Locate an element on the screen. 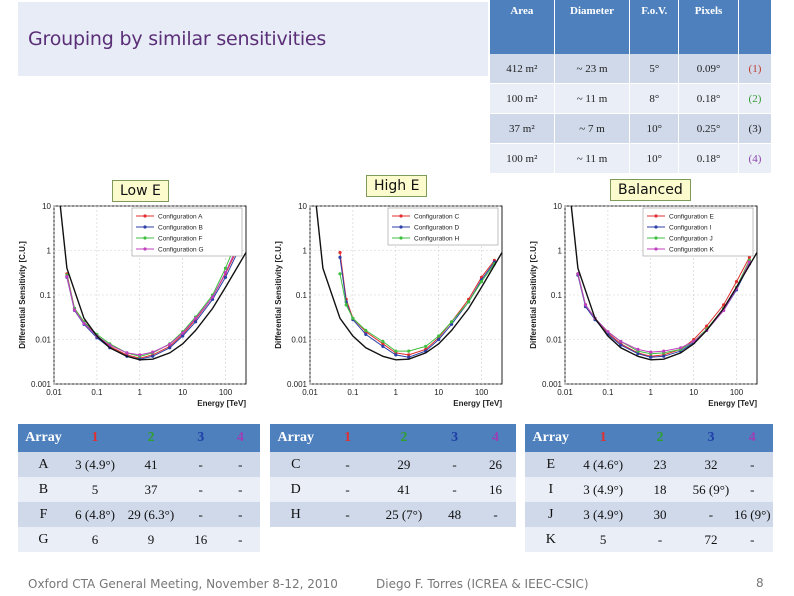 This screenshot has width=794, height=596. array-cell: 32 is located at coordinates (711, 464).